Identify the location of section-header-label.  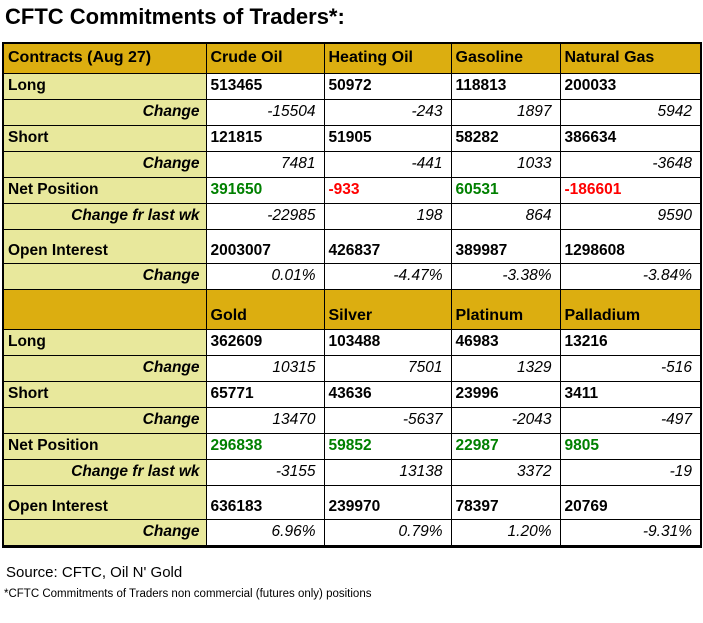
(104, 309).